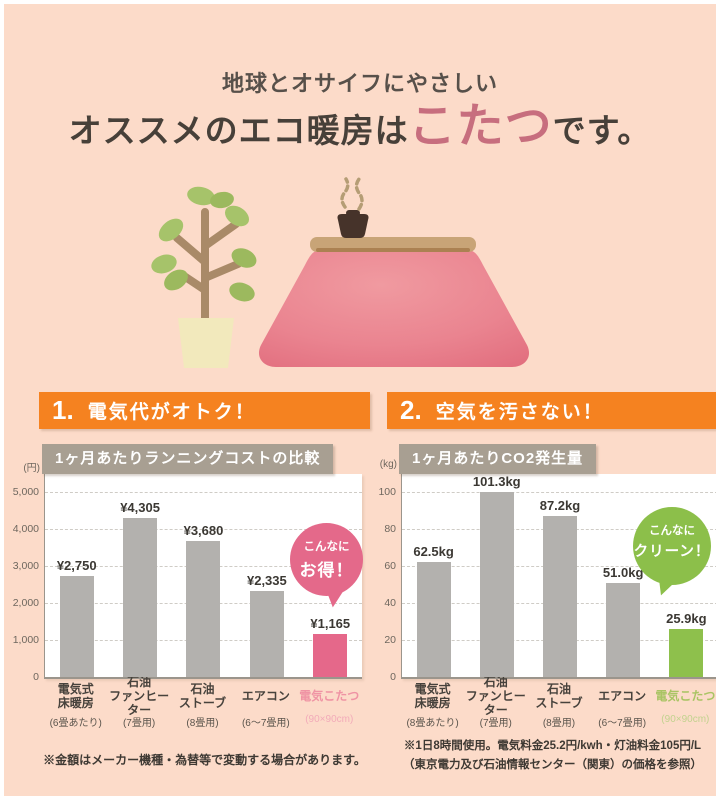  I want to click on bar-column: 87.2kg, so click(559, 575).